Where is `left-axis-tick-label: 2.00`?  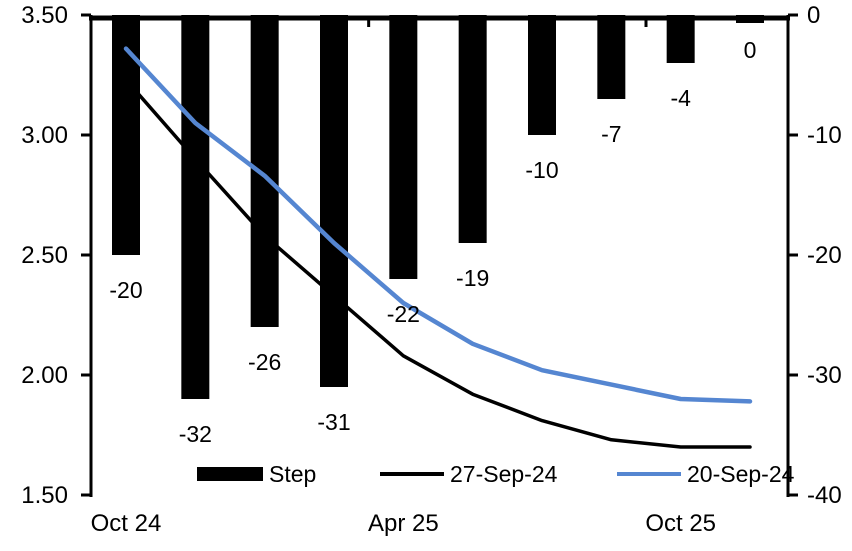 left-axis-tick-label: 2.00 is located at coordinates (44, 375).